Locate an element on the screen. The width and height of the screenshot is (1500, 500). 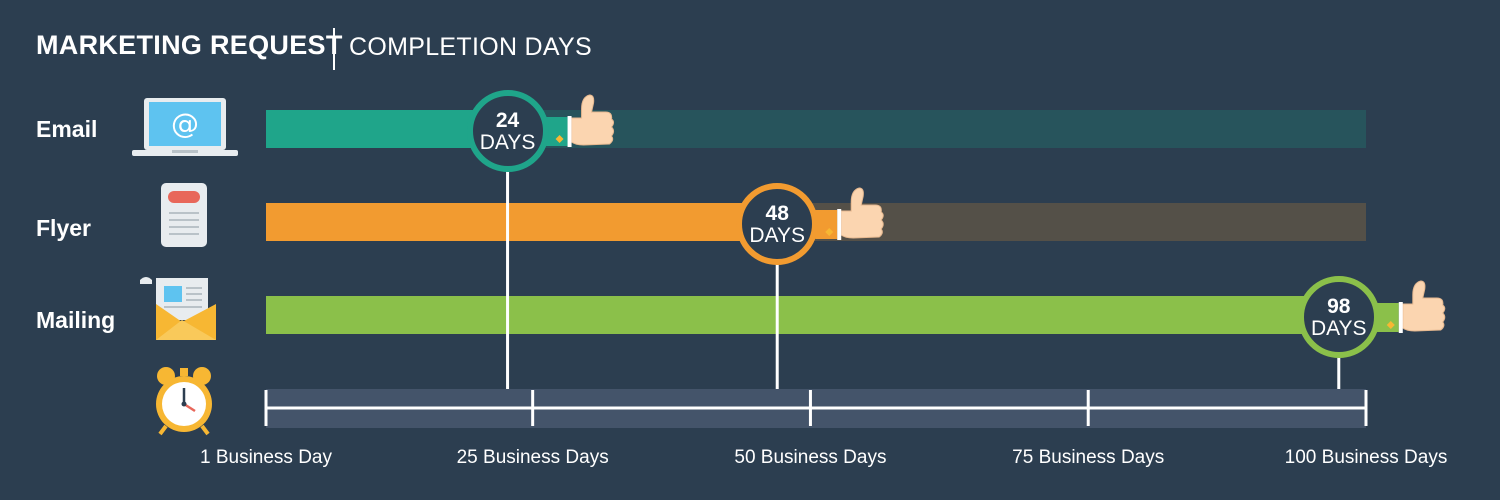
sleeve-email is located at coordinates (556, 131).